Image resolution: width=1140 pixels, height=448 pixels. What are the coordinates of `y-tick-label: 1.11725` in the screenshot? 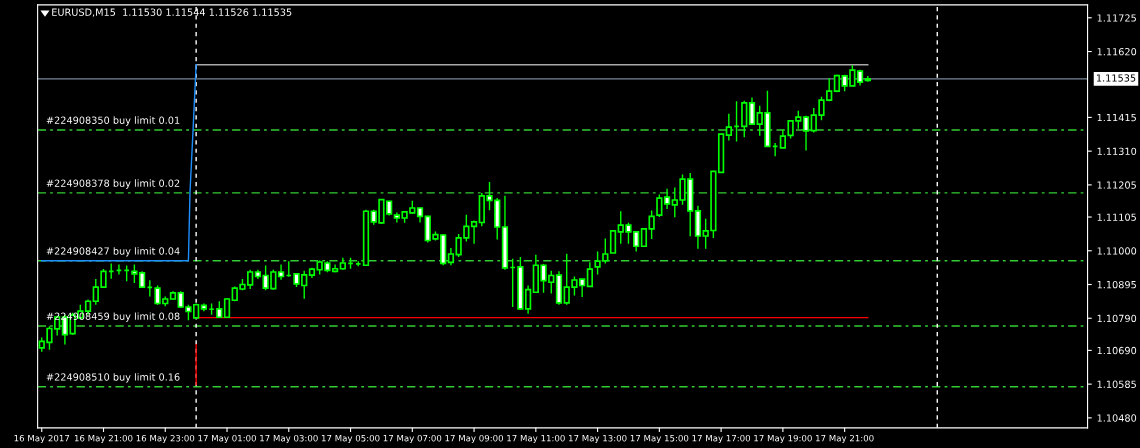 It's located at (1116, 18).